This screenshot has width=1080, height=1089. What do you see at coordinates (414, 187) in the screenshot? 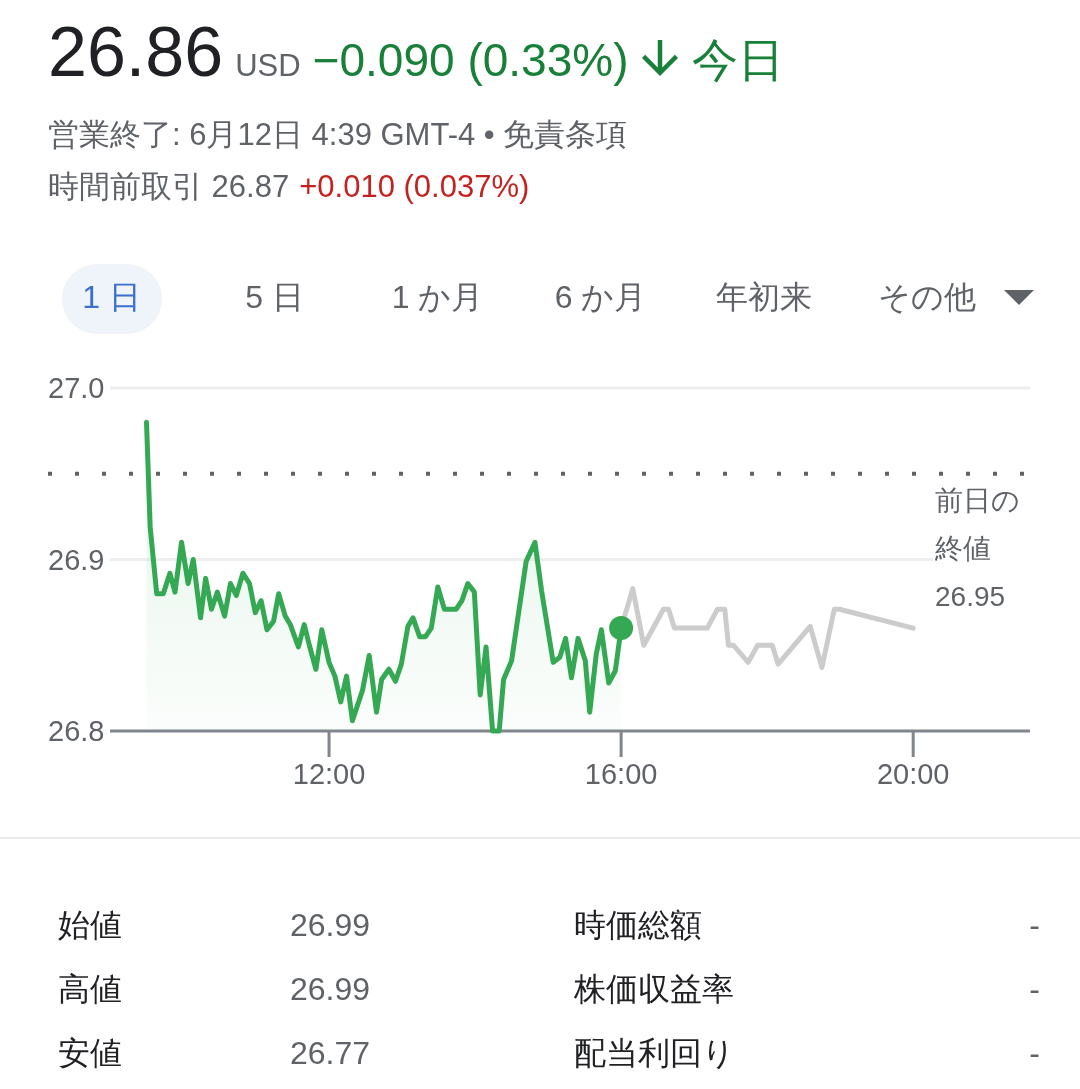
I see `annotation: +0.010 (0.037%)` at bounding box center [414, 187].